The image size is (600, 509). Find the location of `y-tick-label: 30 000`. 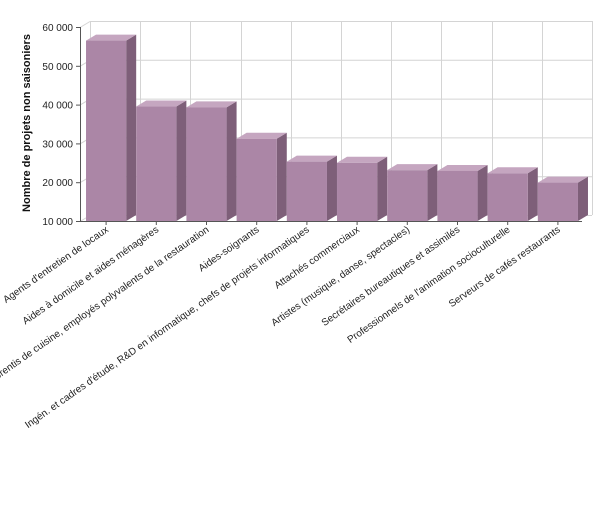

y-tick-label: 30 000 is located at coordinates (57, 144).